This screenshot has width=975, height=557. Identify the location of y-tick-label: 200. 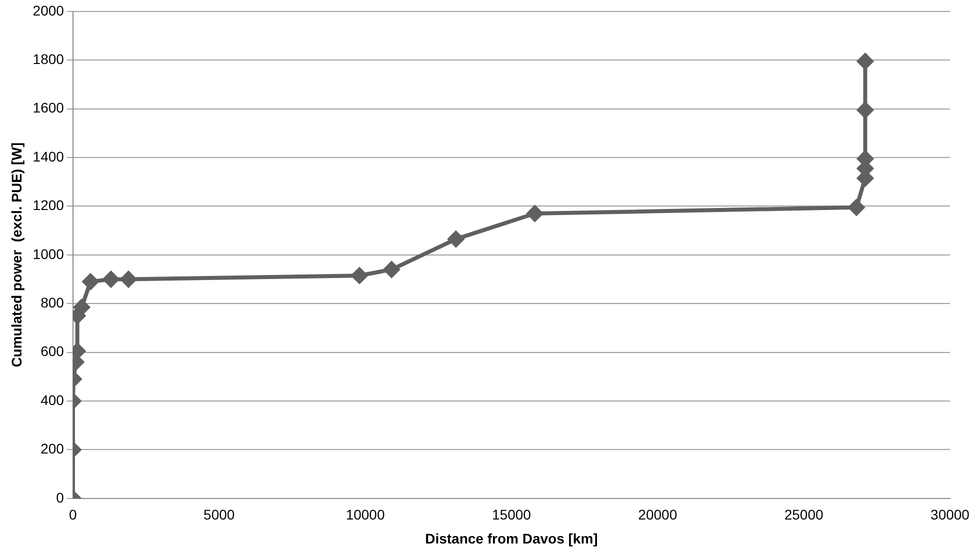
(52, 448).